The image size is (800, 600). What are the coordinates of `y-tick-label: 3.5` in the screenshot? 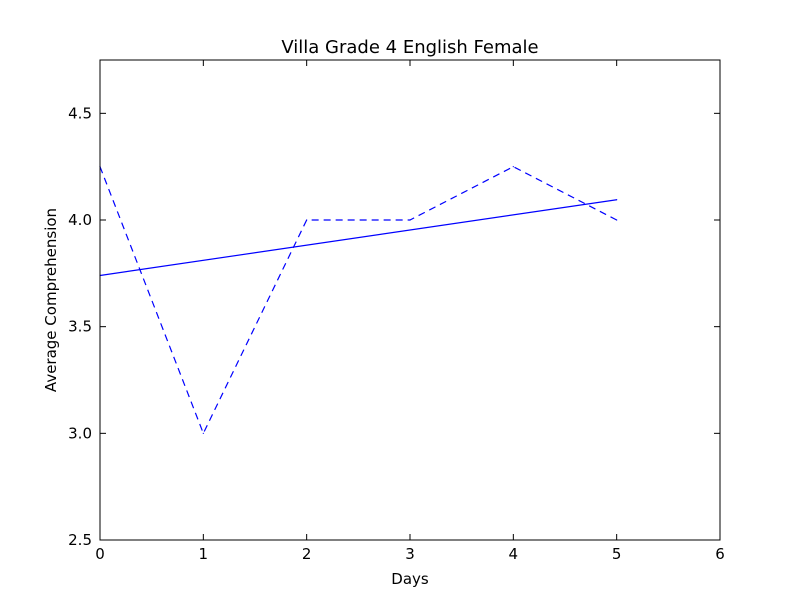 It's located at (80, 327).